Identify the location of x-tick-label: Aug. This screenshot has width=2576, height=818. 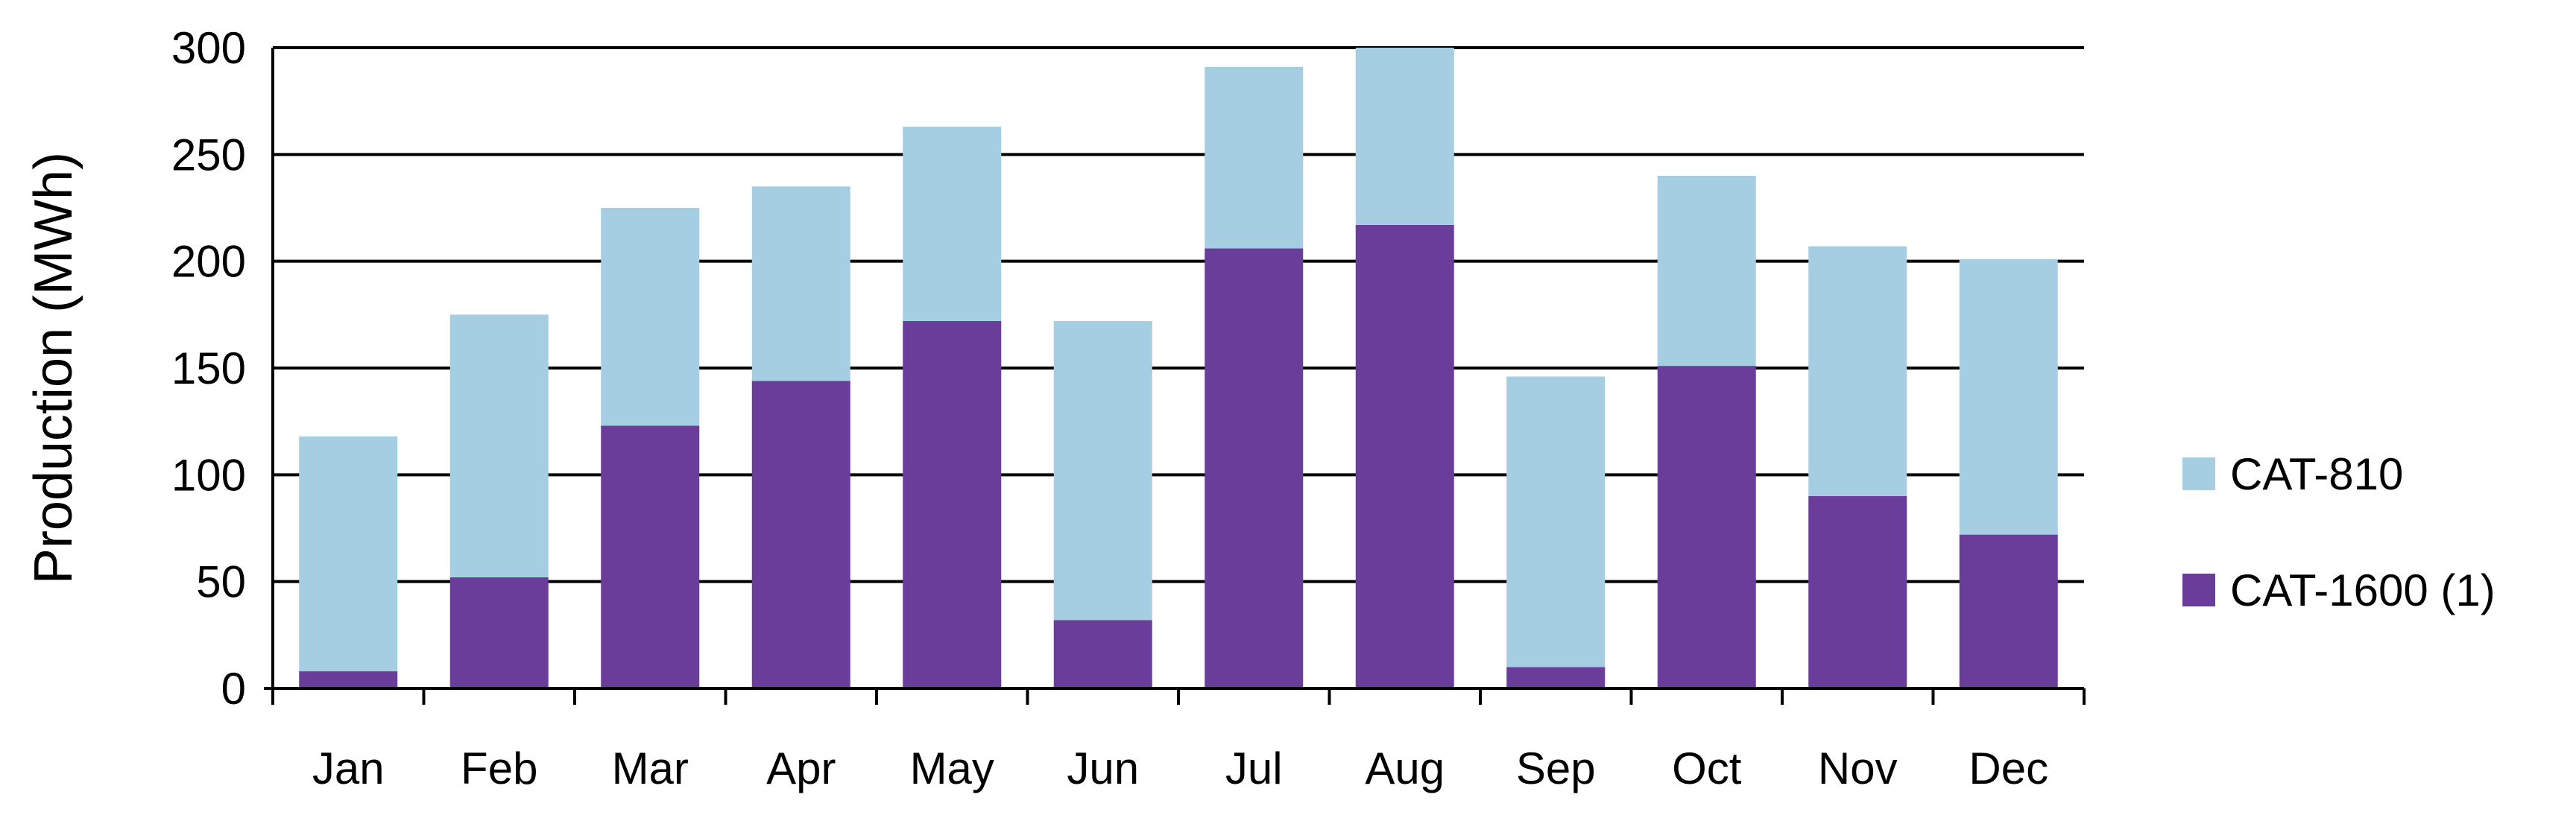
(1405, 768).